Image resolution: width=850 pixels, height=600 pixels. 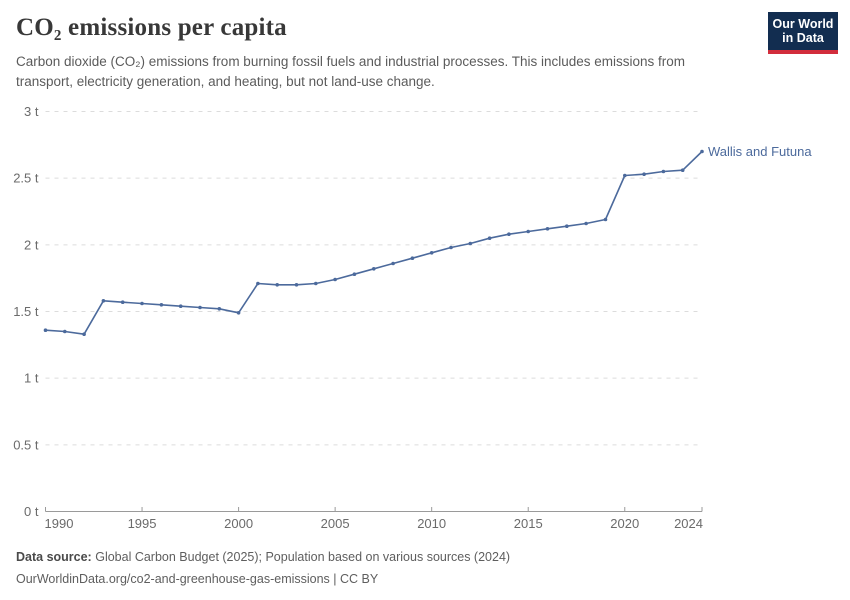 I want to click on y-axis-label: 1 t, so click(x=31, y=378).